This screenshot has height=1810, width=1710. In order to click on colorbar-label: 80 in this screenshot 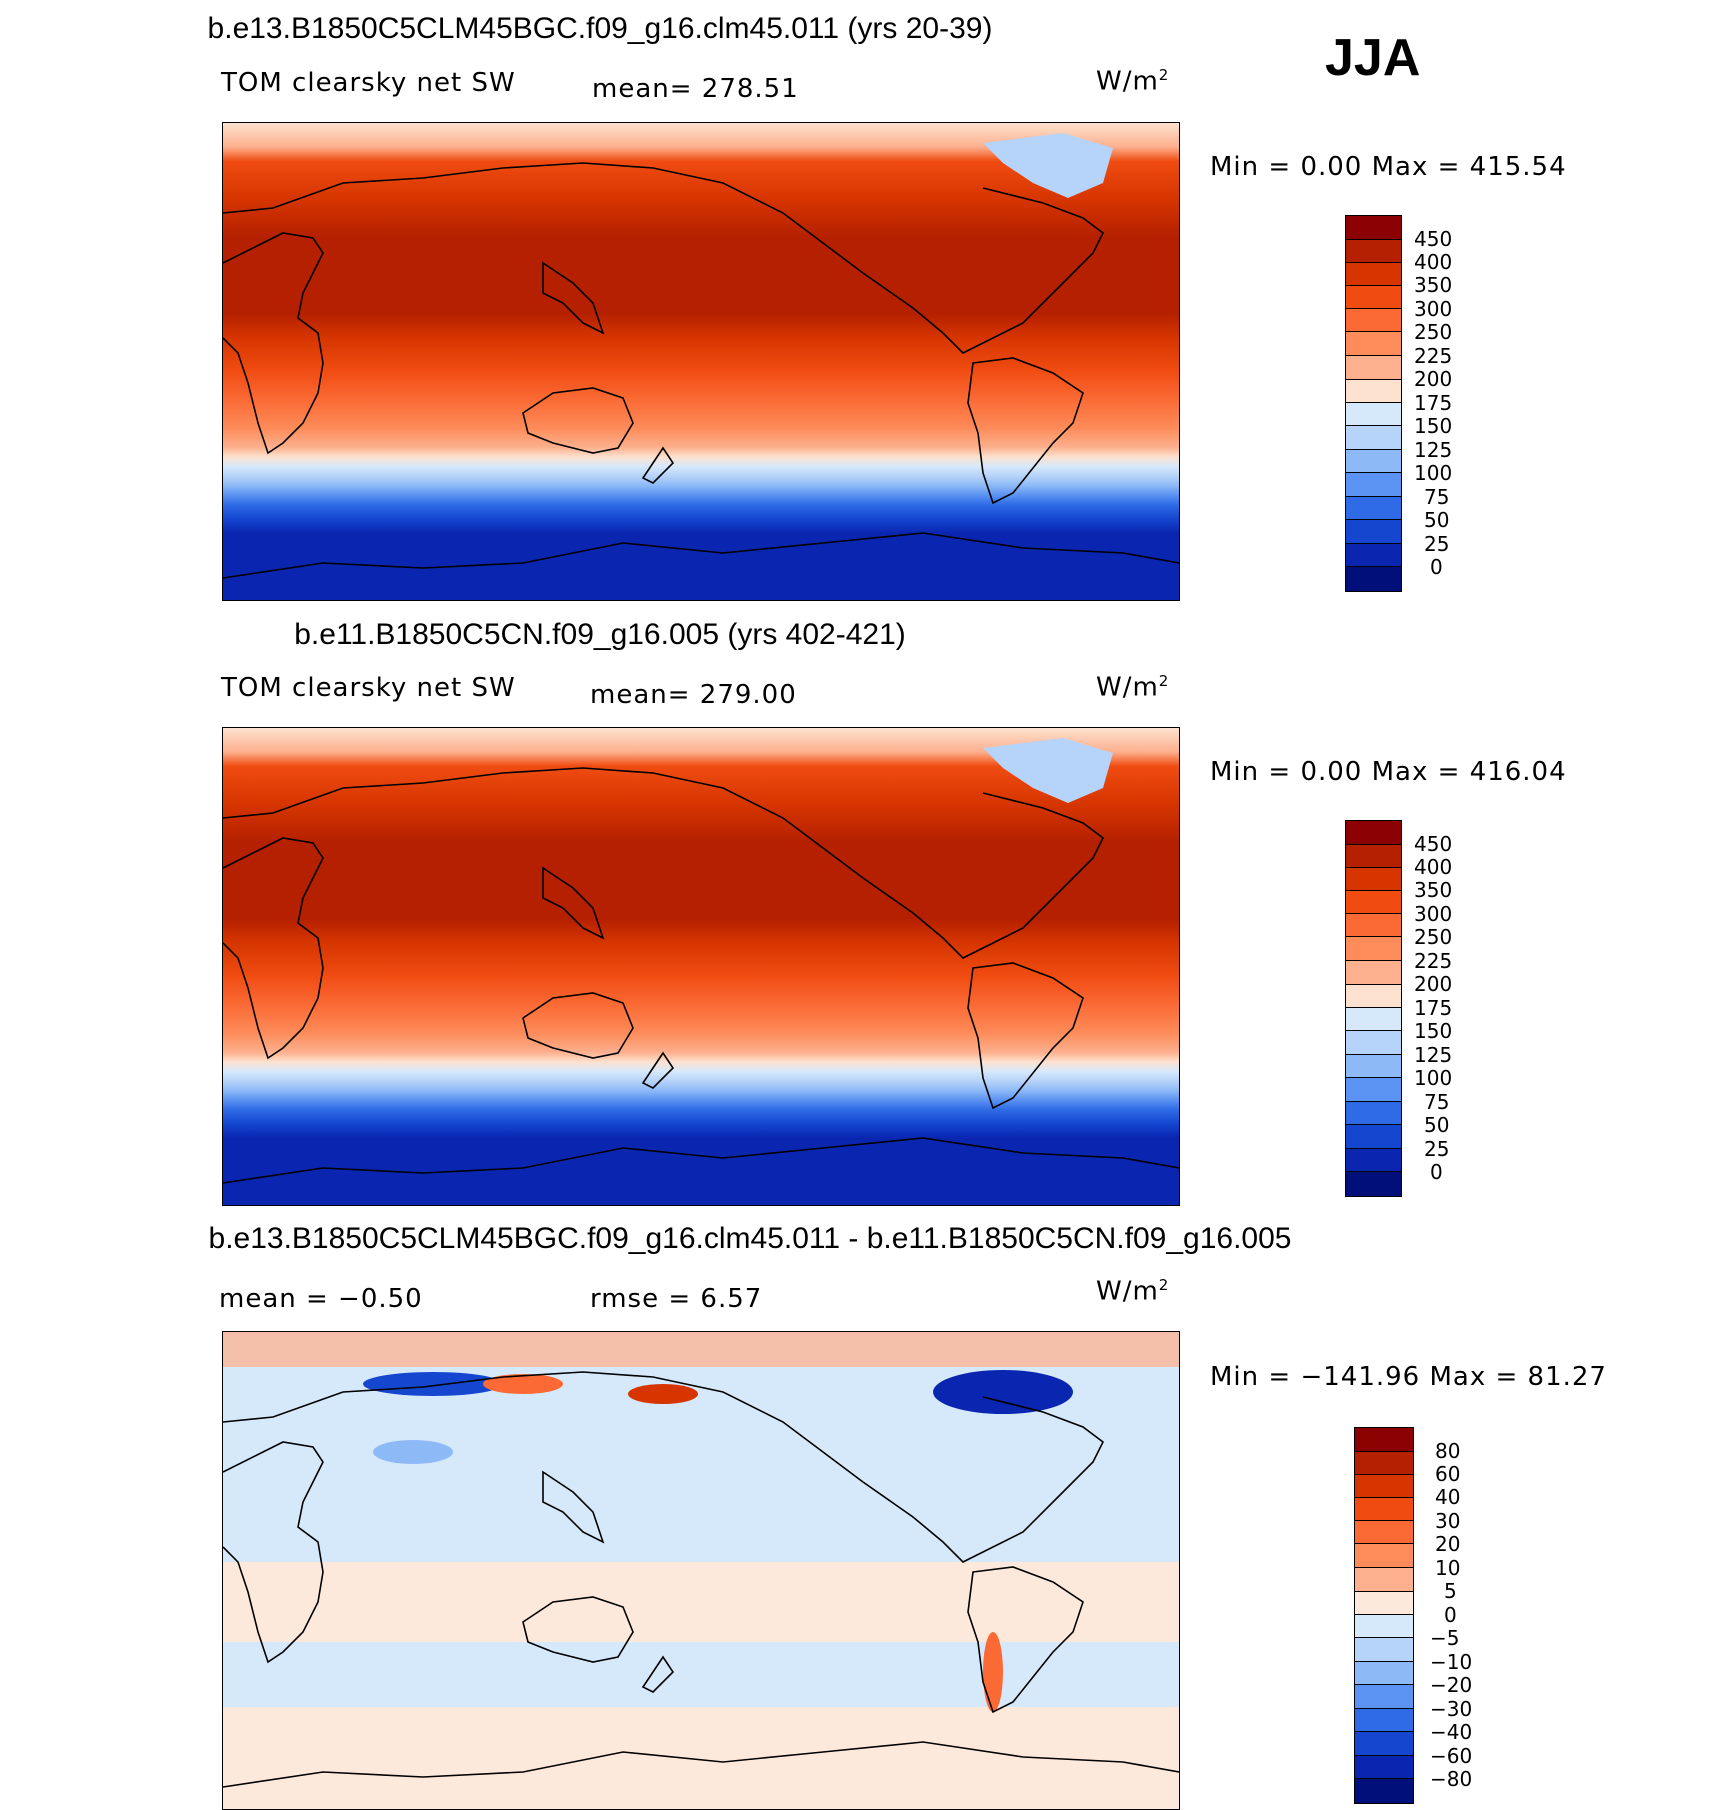, I will do `click(1448, 1451)`.